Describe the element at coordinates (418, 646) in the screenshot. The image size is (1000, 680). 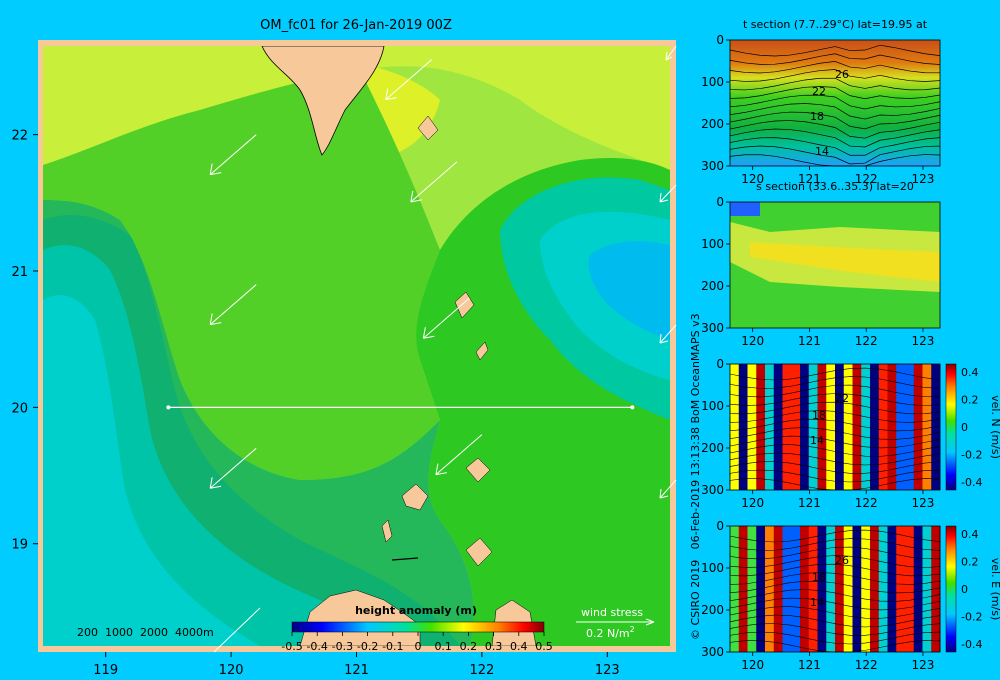
I see `colorbar-tick-label: 0` at that location.